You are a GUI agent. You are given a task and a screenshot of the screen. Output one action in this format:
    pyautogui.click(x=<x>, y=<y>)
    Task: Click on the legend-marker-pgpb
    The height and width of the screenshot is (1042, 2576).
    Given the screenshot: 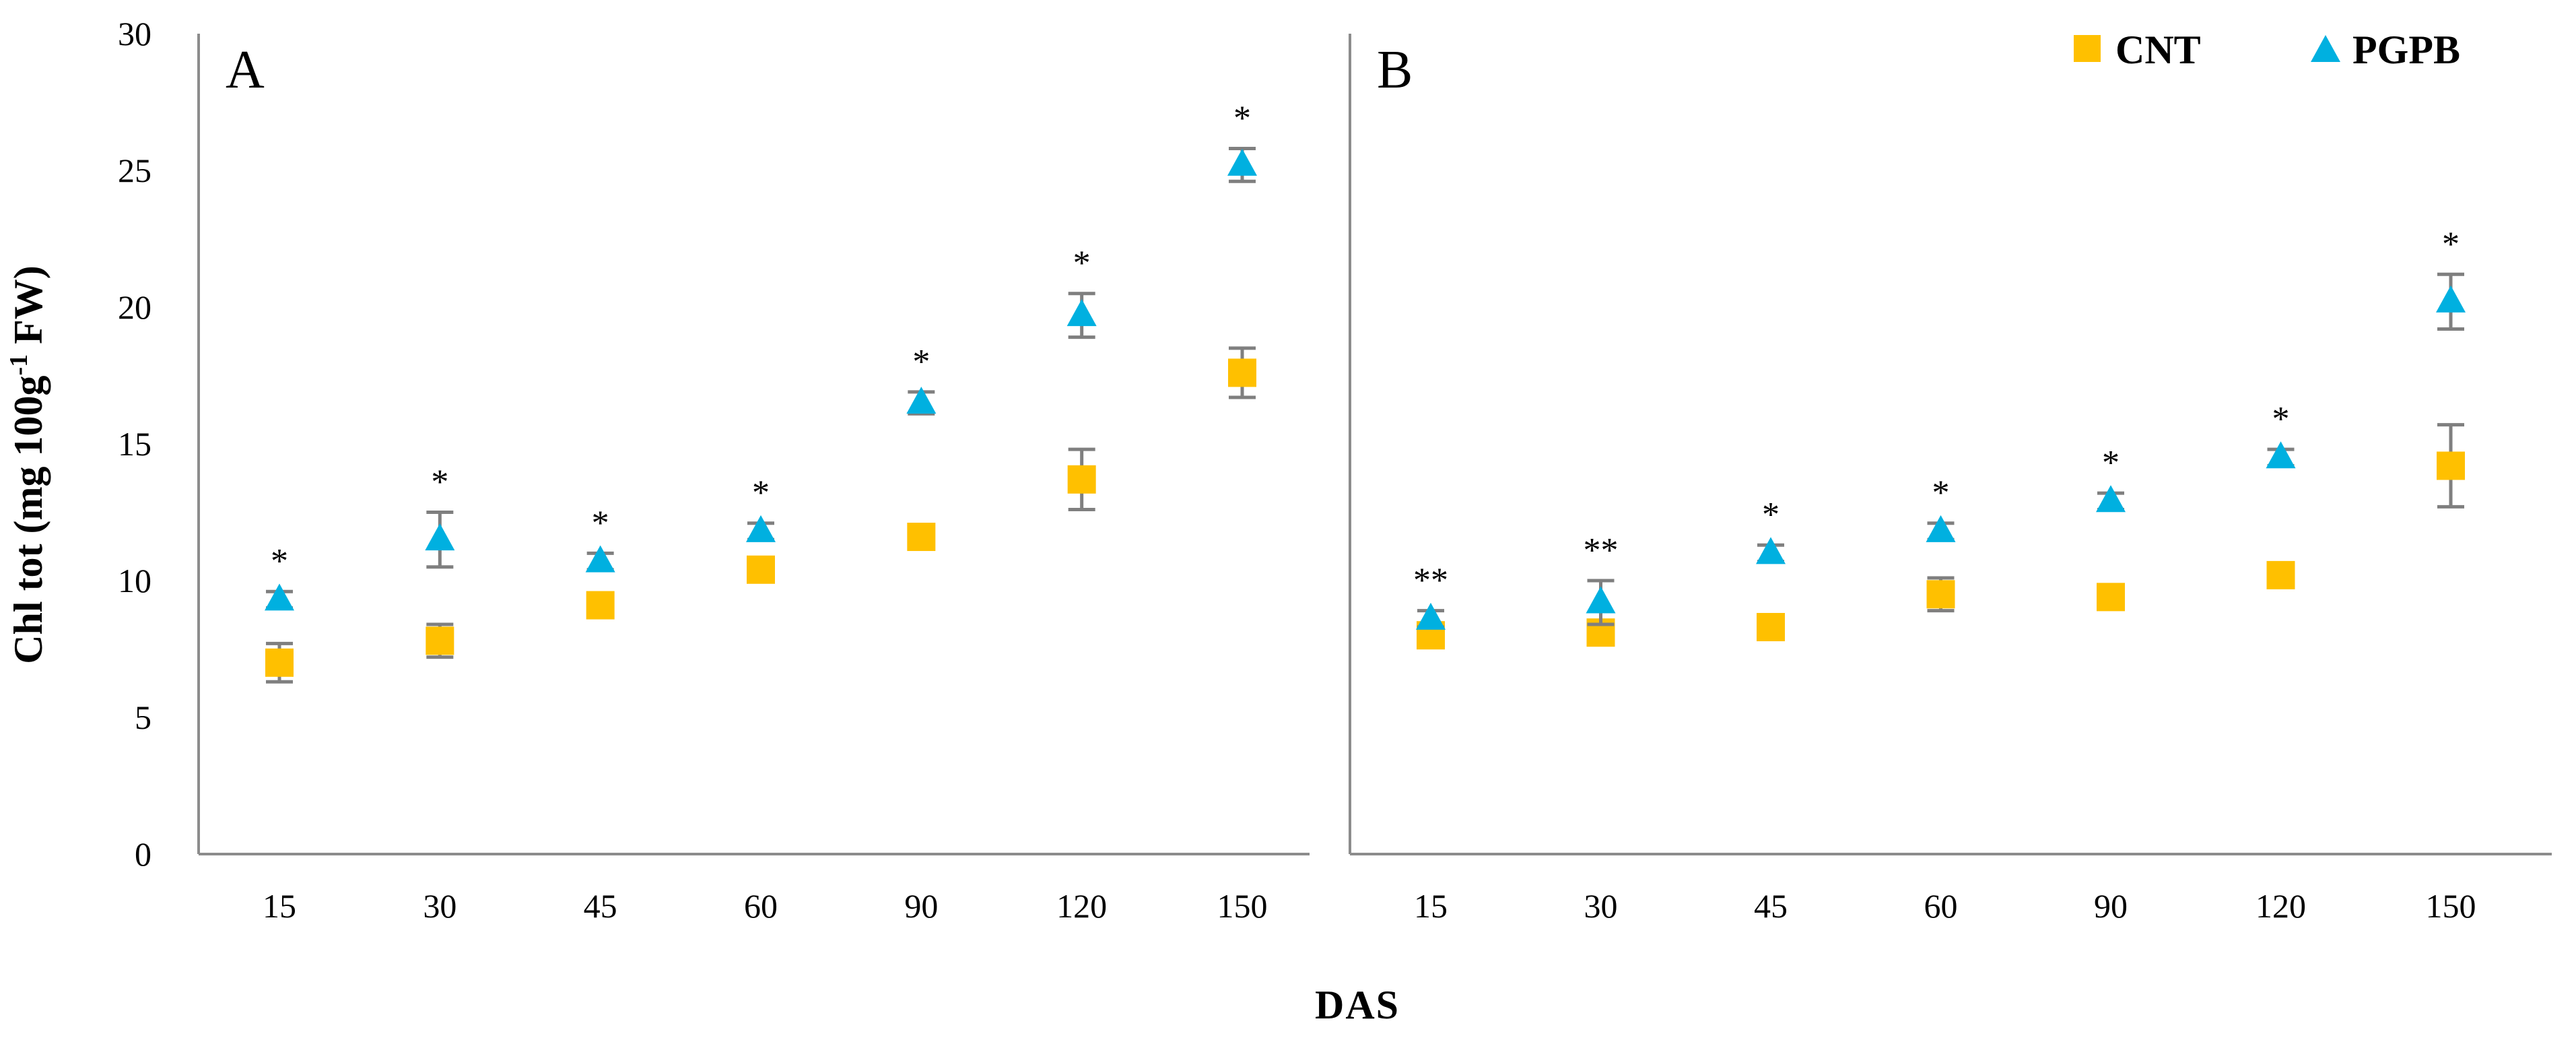 What is the action you would take?
    pyautogui.click(x=2325, y=48)
    